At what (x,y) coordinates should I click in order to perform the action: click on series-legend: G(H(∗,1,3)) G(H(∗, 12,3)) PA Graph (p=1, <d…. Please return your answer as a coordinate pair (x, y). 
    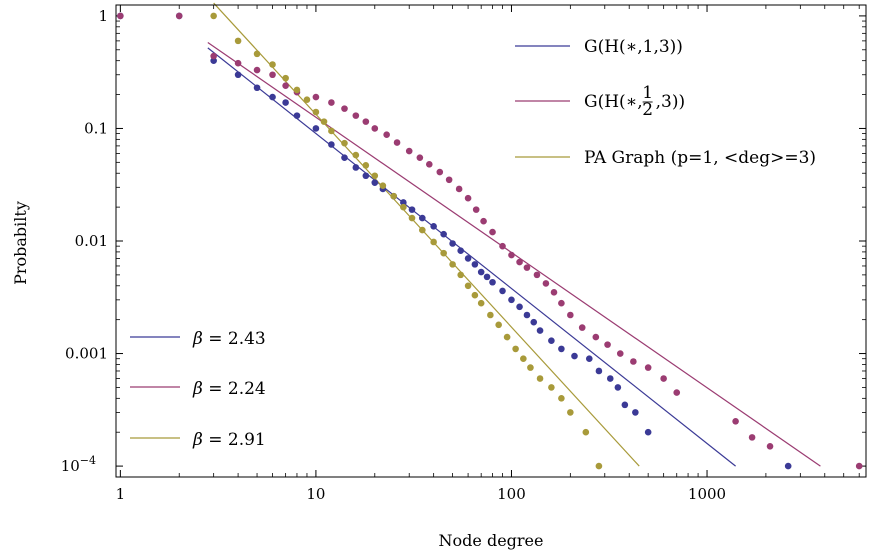
    Looking at the image, I should click on (665, 102).